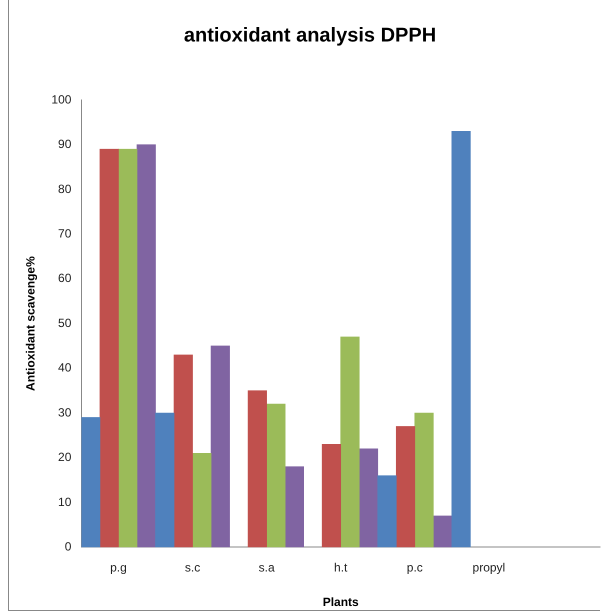  I want to click on y-tick-label: 30, so click(65, 412).